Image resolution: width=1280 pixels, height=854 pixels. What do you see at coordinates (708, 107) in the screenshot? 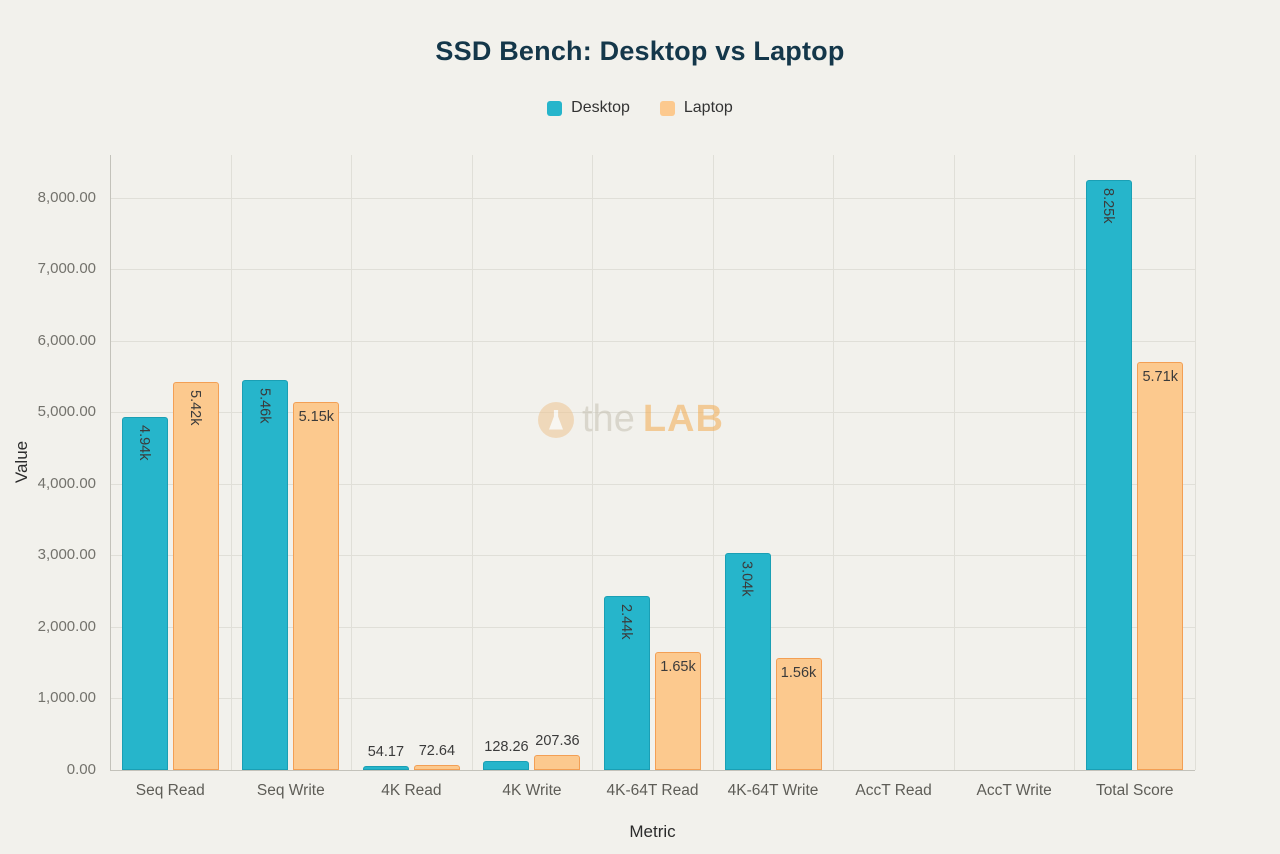
I see `legend-label-laptop: Laptop` at bounding box center [708, 107].